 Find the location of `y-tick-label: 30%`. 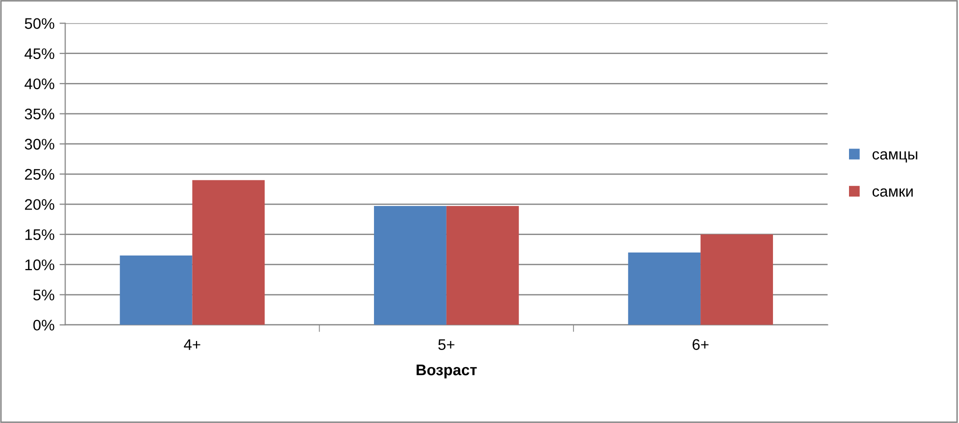

y-tick-label: 30% is located at coordinates (39, 144).